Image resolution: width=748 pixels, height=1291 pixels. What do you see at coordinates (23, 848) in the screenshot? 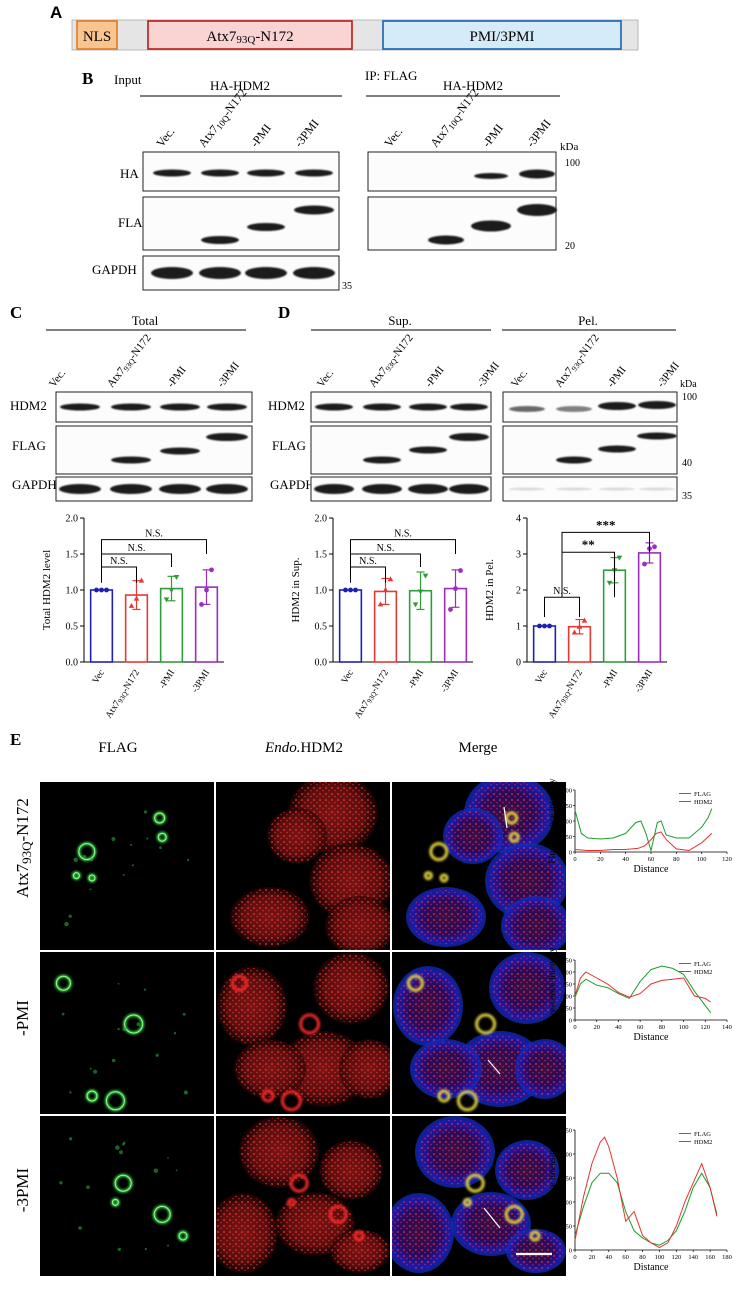
I see `row-label-atx: Atx793Q-N172` at bounding box center [23, 848].